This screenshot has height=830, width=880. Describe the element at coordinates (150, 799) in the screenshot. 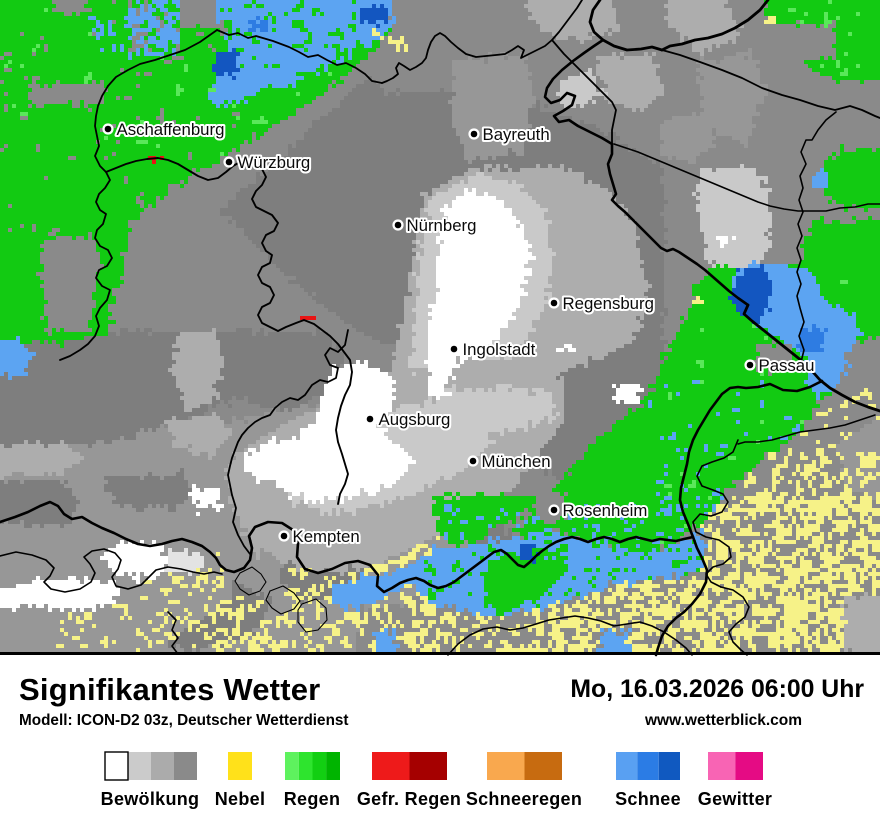

I see `svg-text: Bewölkung` at that location.